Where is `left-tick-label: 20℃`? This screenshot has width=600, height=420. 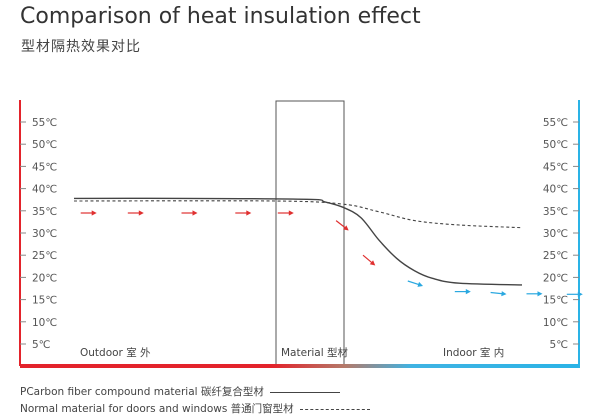
left-tick-label: 20℃ is located at coordinates (44, 278).